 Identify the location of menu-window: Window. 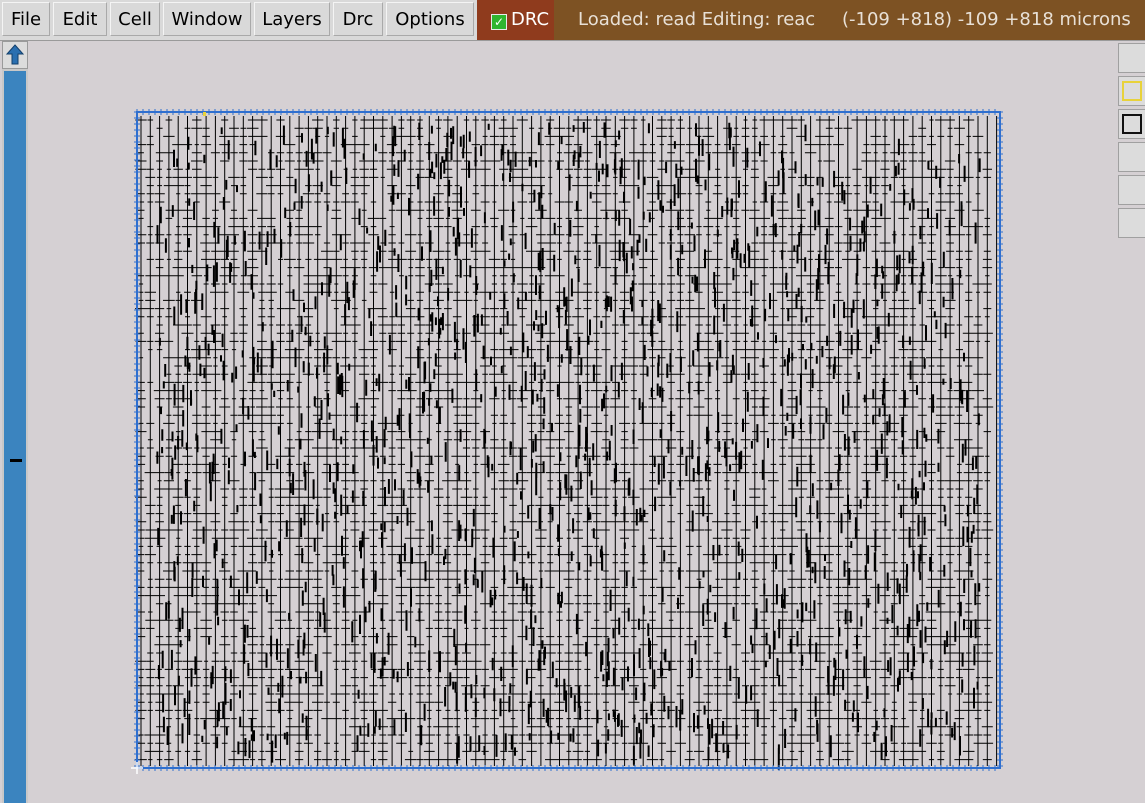
(207, 19).